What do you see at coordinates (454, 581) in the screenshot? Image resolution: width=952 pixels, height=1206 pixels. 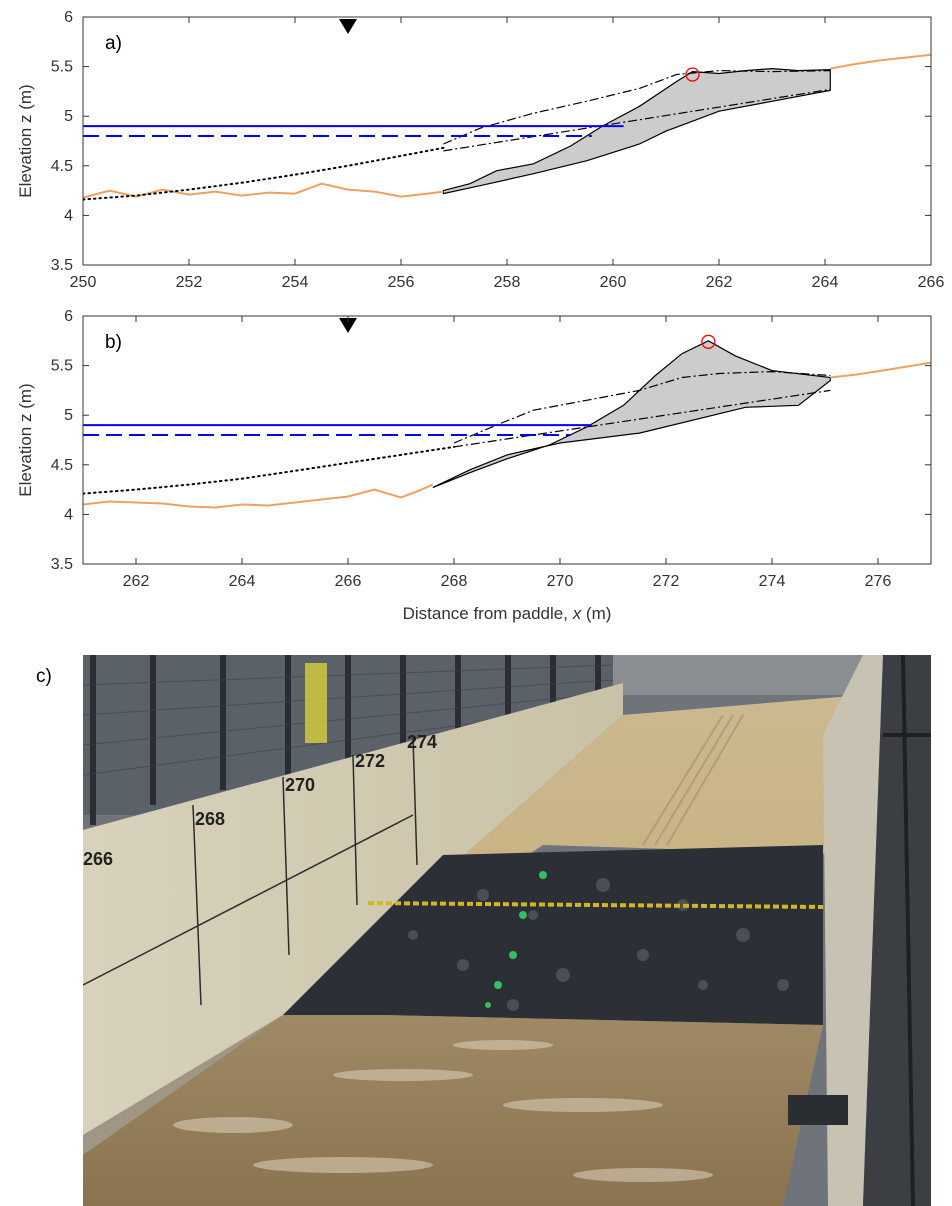 I see `x-tick-label: 268` at bounding box center [454, 581].